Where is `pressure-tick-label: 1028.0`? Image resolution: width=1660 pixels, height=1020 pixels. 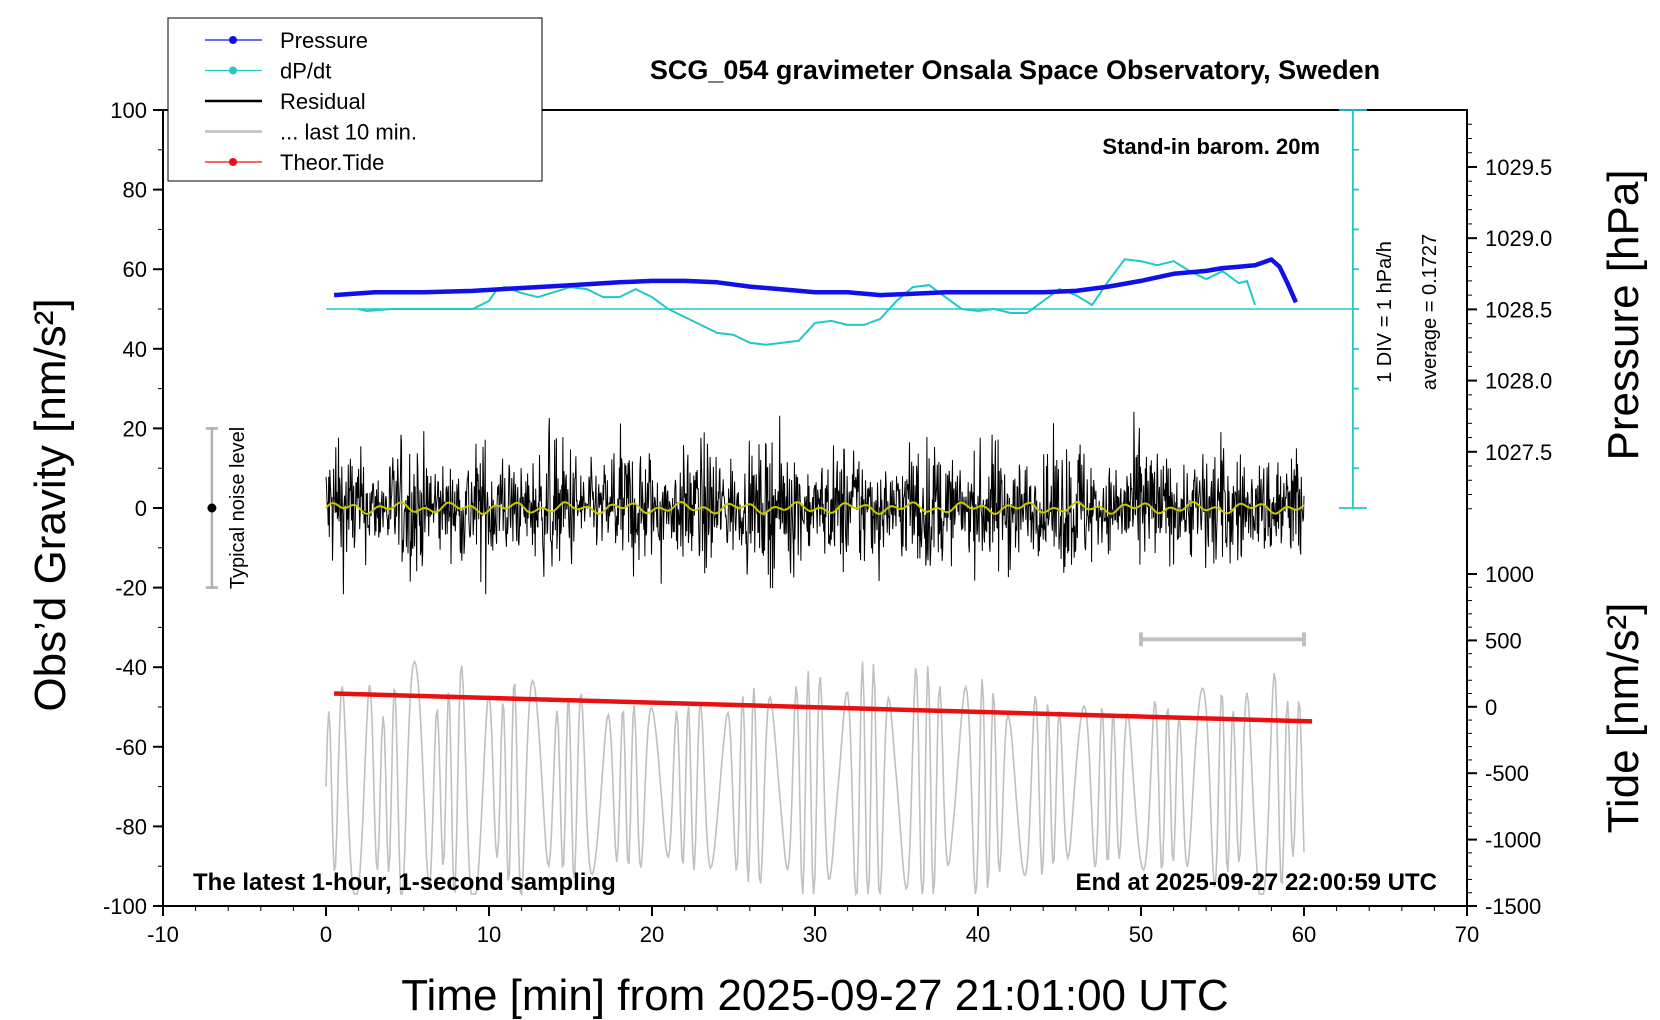
pressure-tick-label: 1028.0 is located at coordinates (1518, 381).